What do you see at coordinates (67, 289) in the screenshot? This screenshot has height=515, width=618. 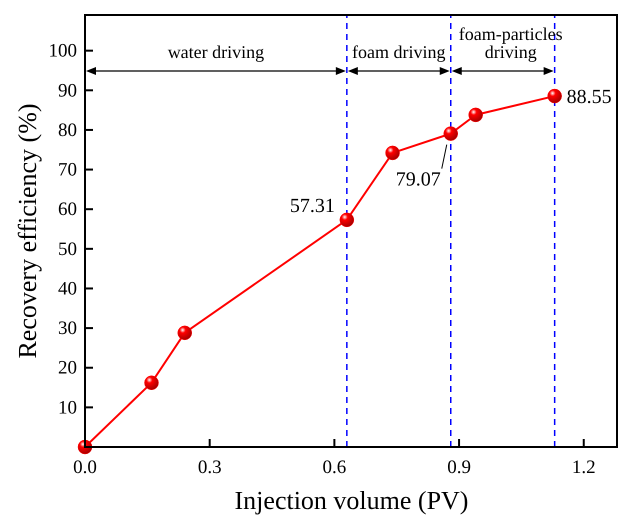 I see `y-tick-label: 40` at bounding box center [67, 289].